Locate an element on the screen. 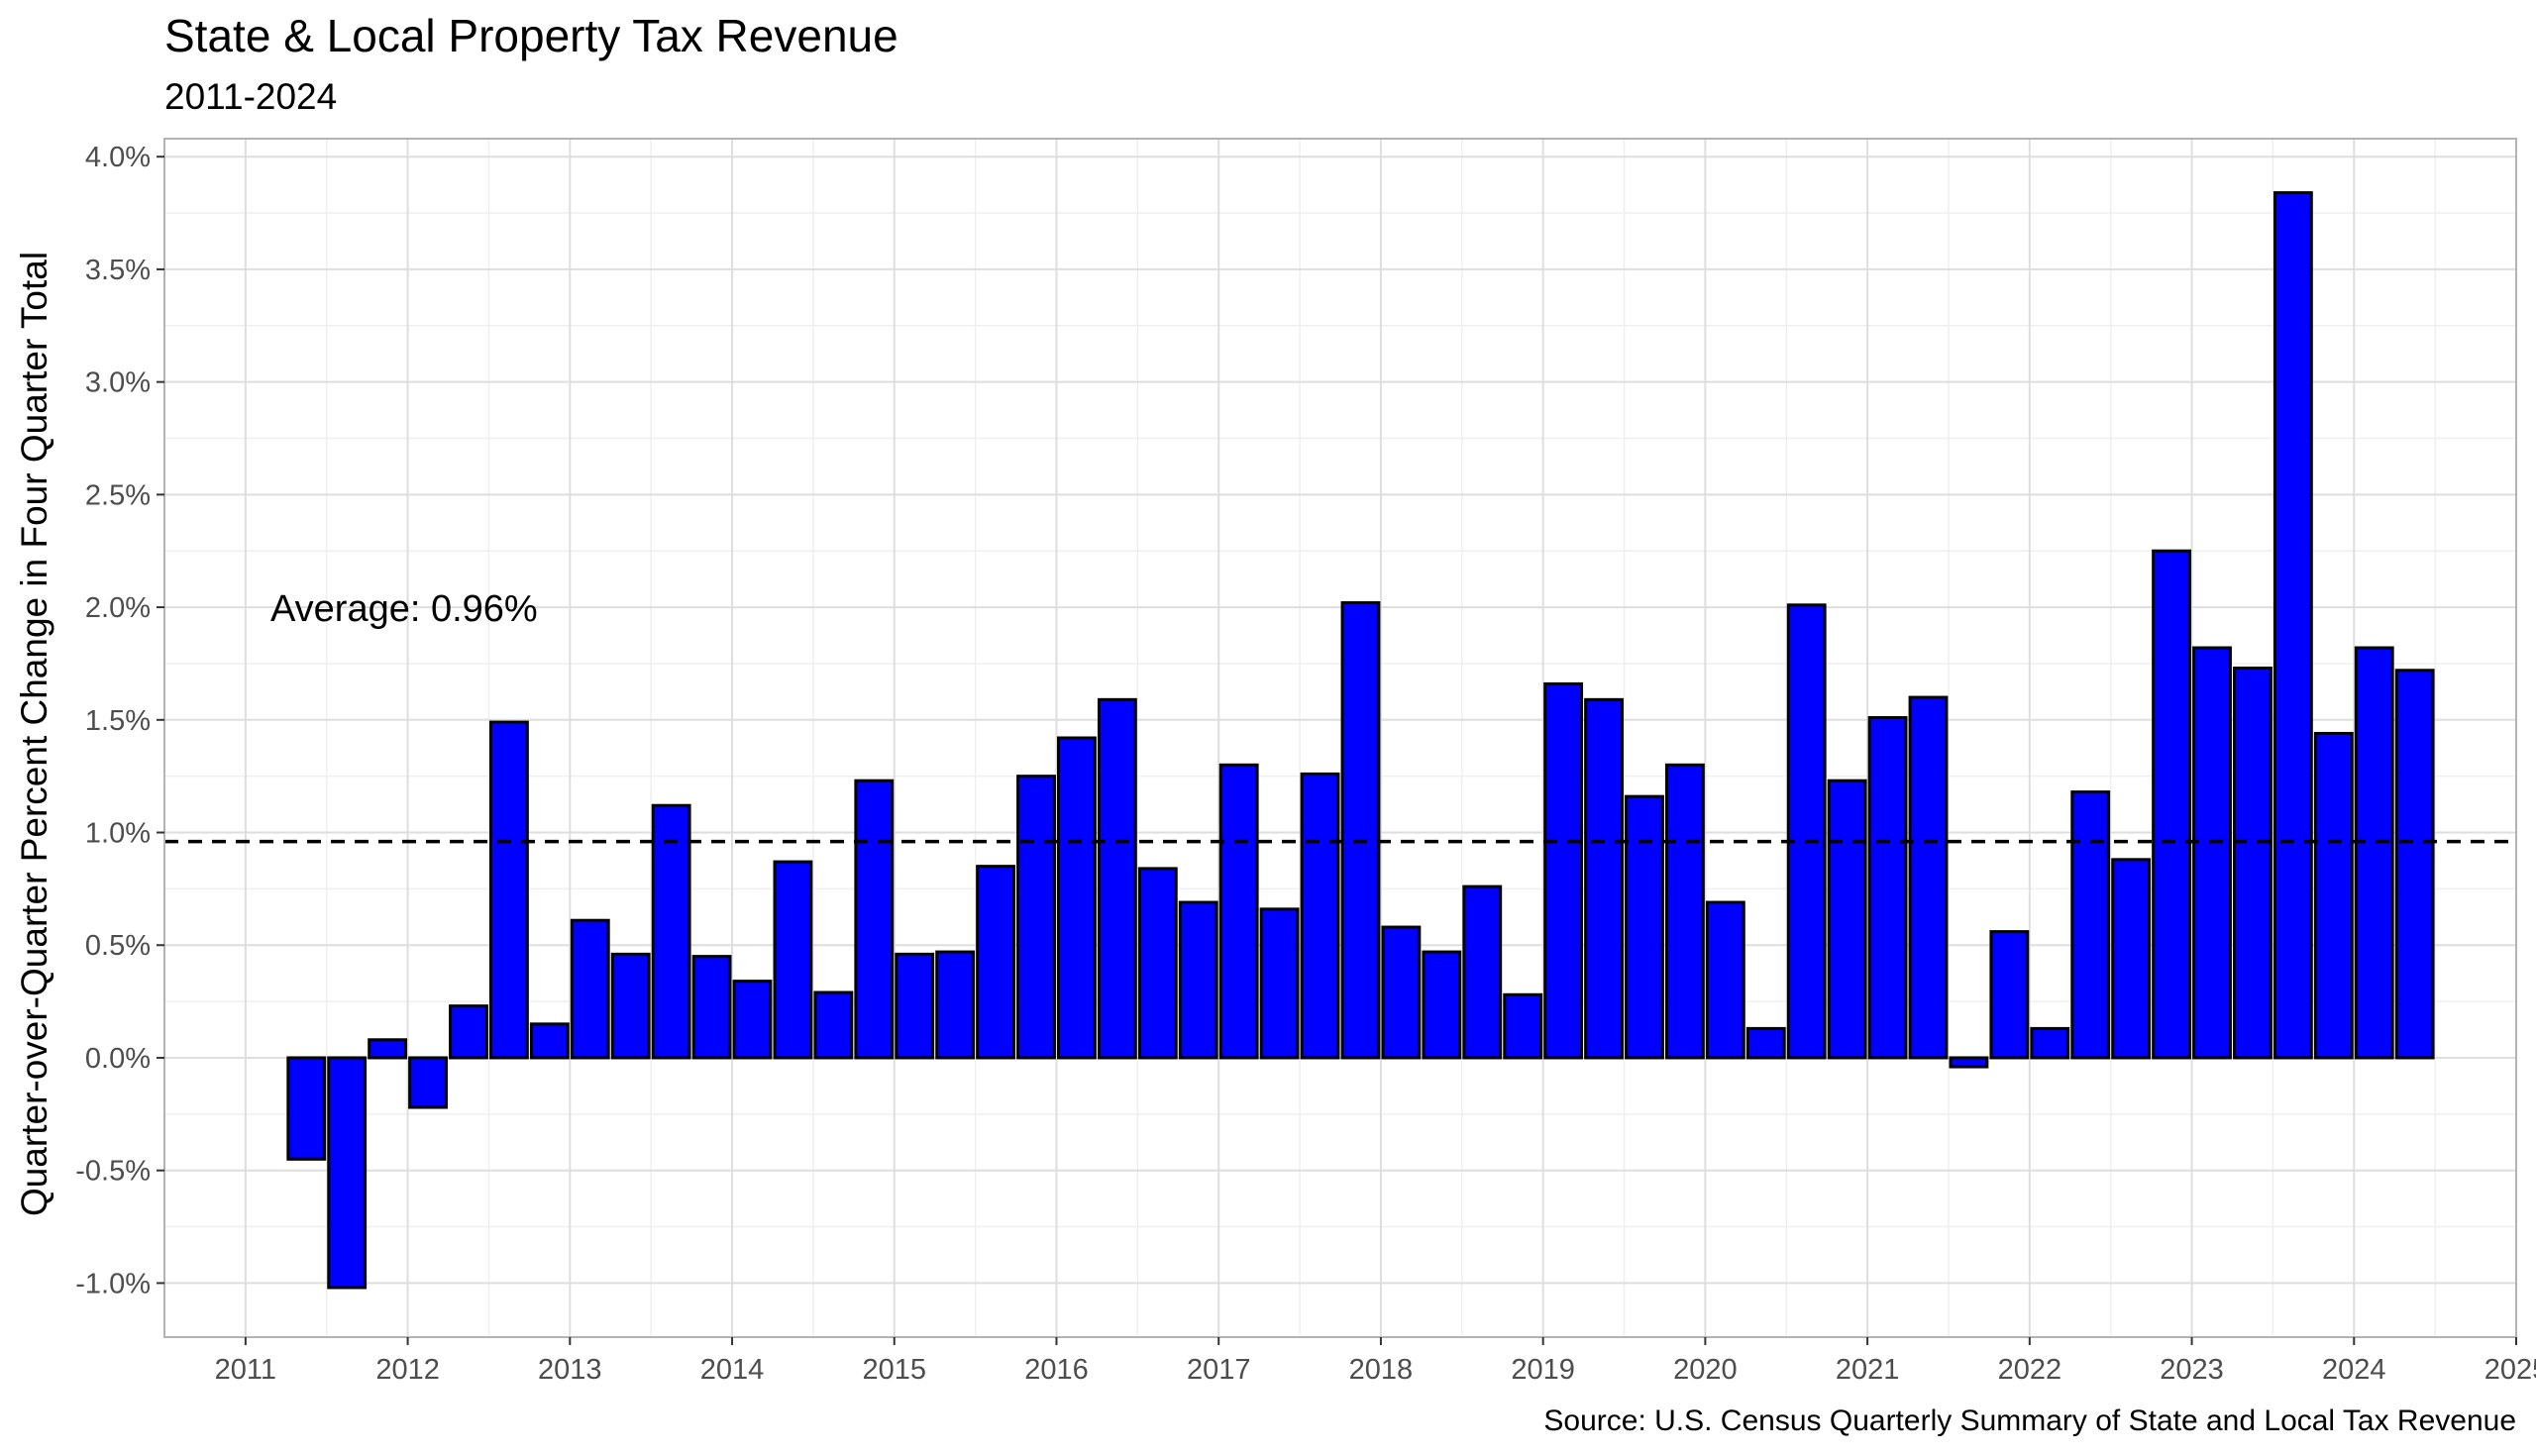  chart-subtitle: 2011-2024 is located at coordinates (250, 96).